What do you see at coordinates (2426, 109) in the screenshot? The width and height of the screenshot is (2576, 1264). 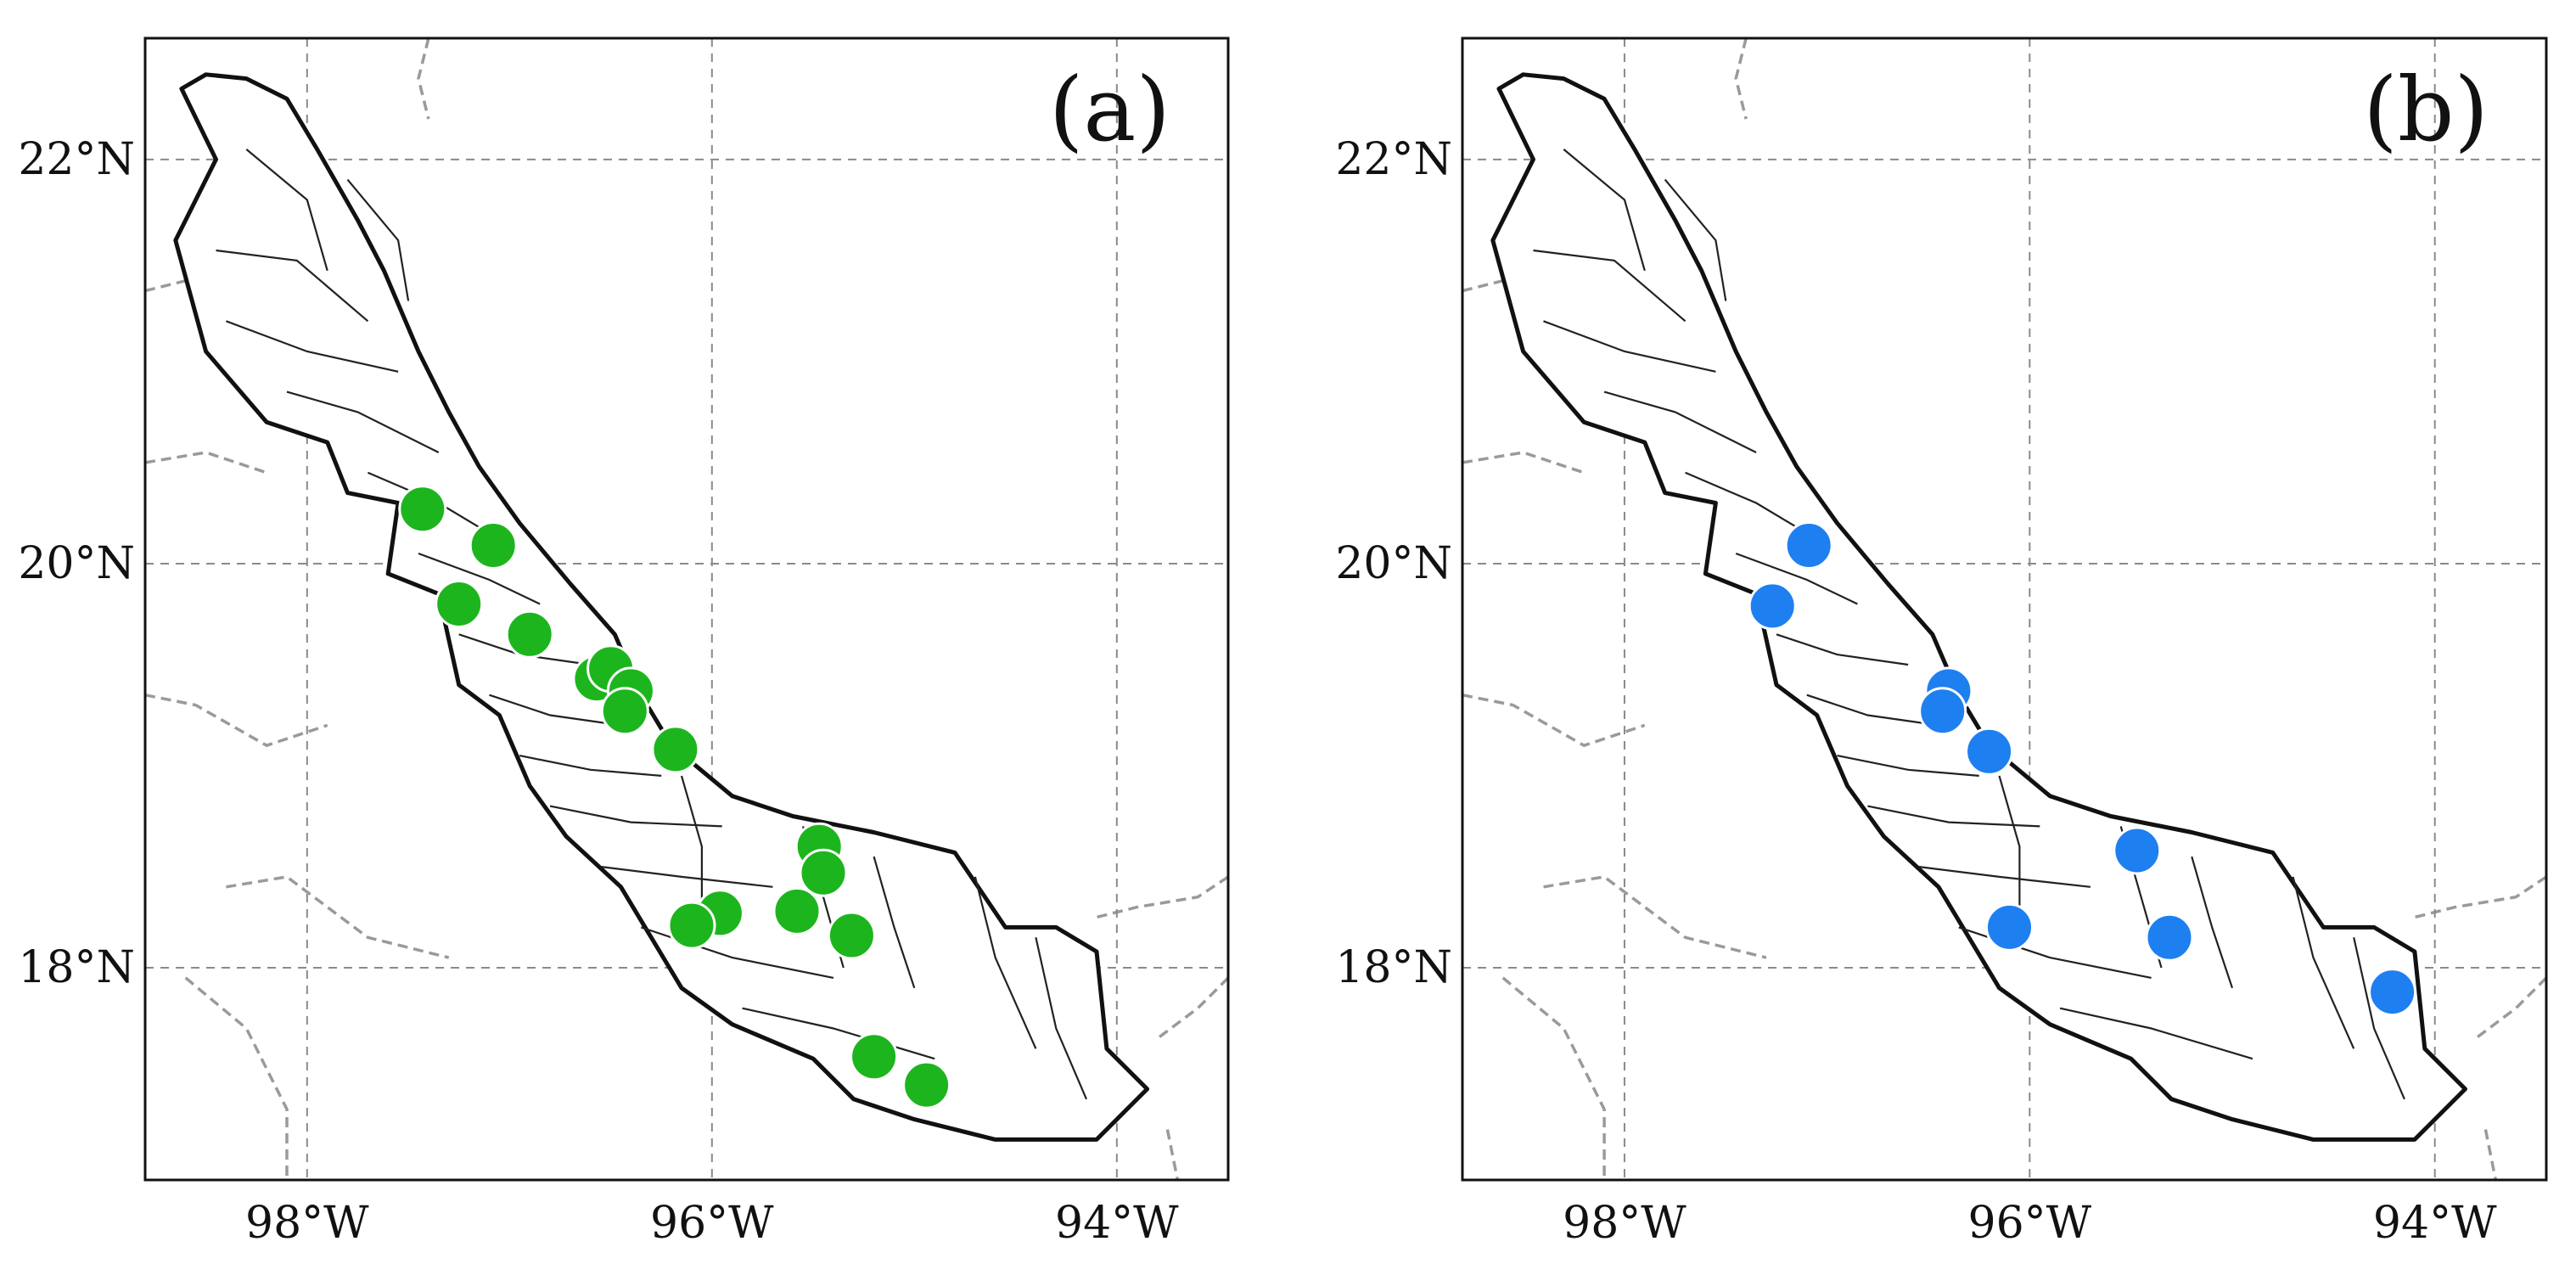 I see `panel-label: (b)` at bounding box center [2426, 109].